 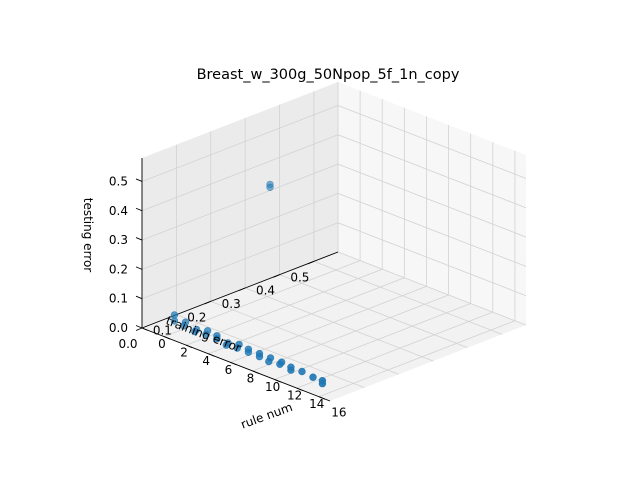 What do you see at coordinates (118, 328) in the screenshot?
I see `z-tick-label: 0.0` at bounding box center [118, 328].